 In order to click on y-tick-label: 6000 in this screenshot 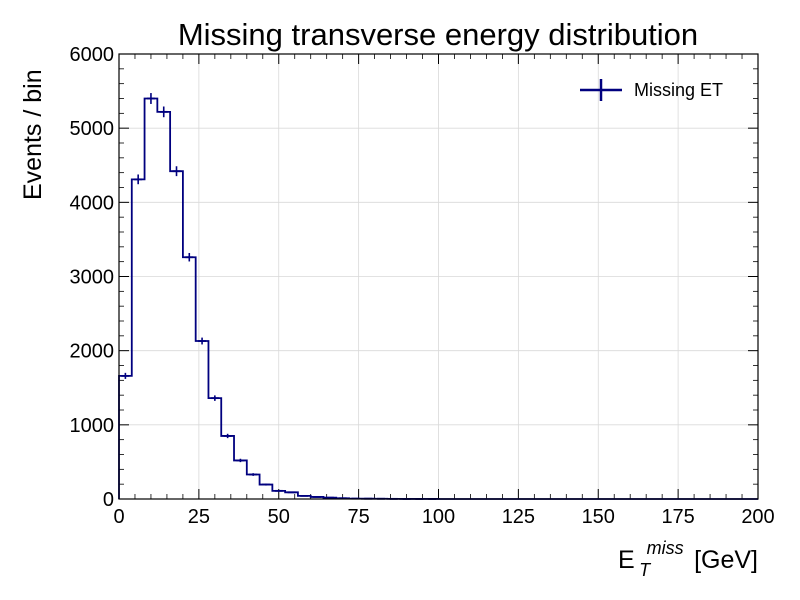, I will do `click(92, 55)`.